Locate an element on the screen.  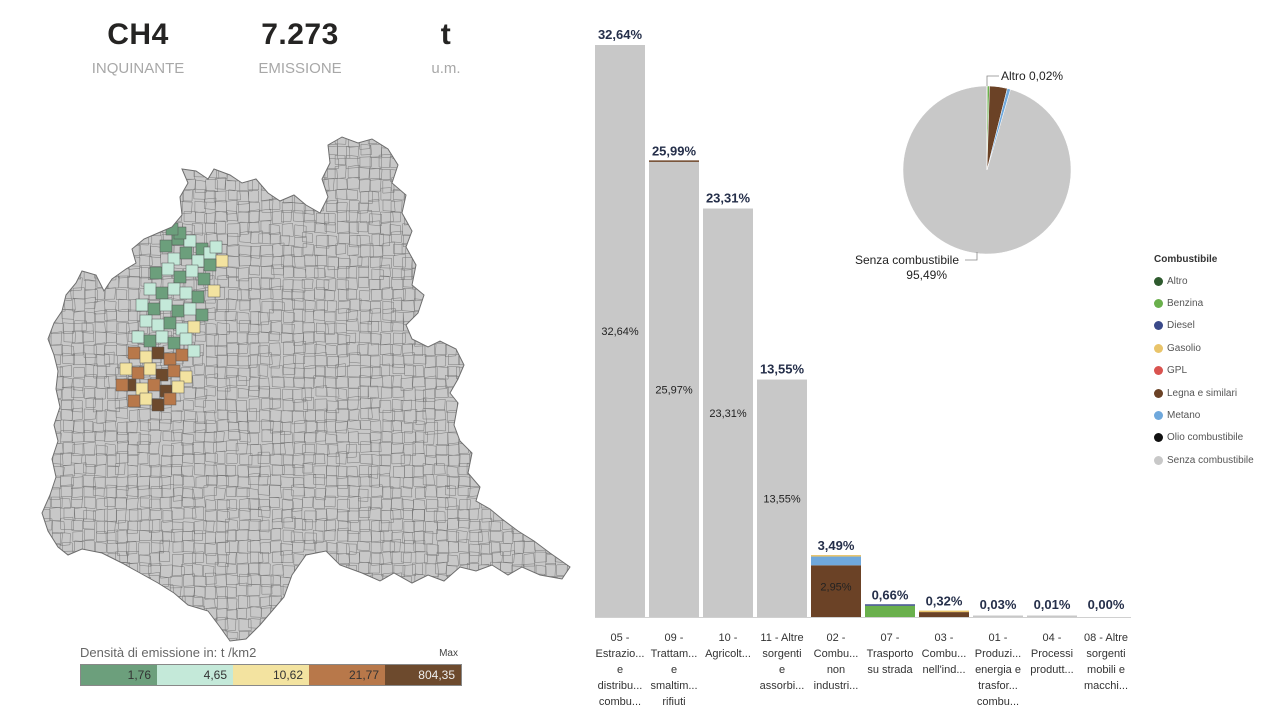
legend-item-metano: Metano is located at coordinates (1204, 415).